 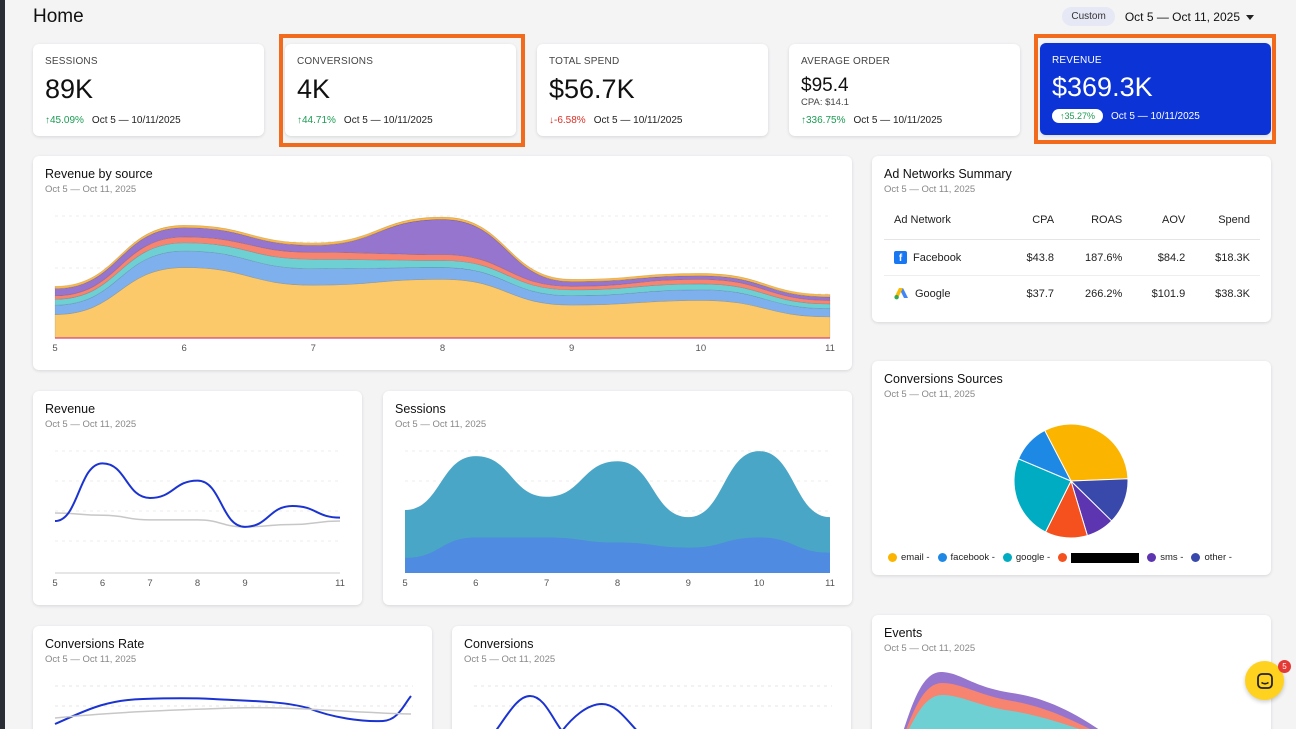 I want to click on x-tick-label: 10, so click(x=759, y=583).